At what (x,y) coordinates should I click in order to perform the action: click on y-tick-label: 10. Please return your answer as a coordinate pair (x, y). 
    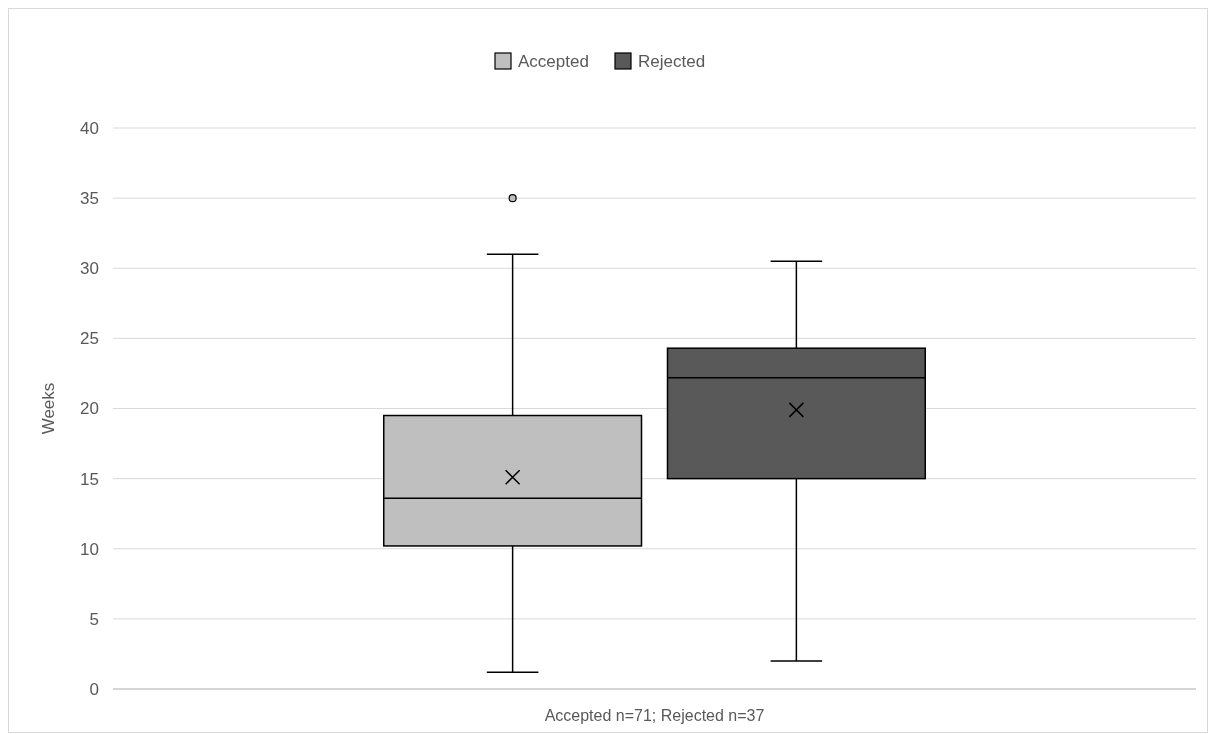
    Looking at the image, I should click on (89, 549).